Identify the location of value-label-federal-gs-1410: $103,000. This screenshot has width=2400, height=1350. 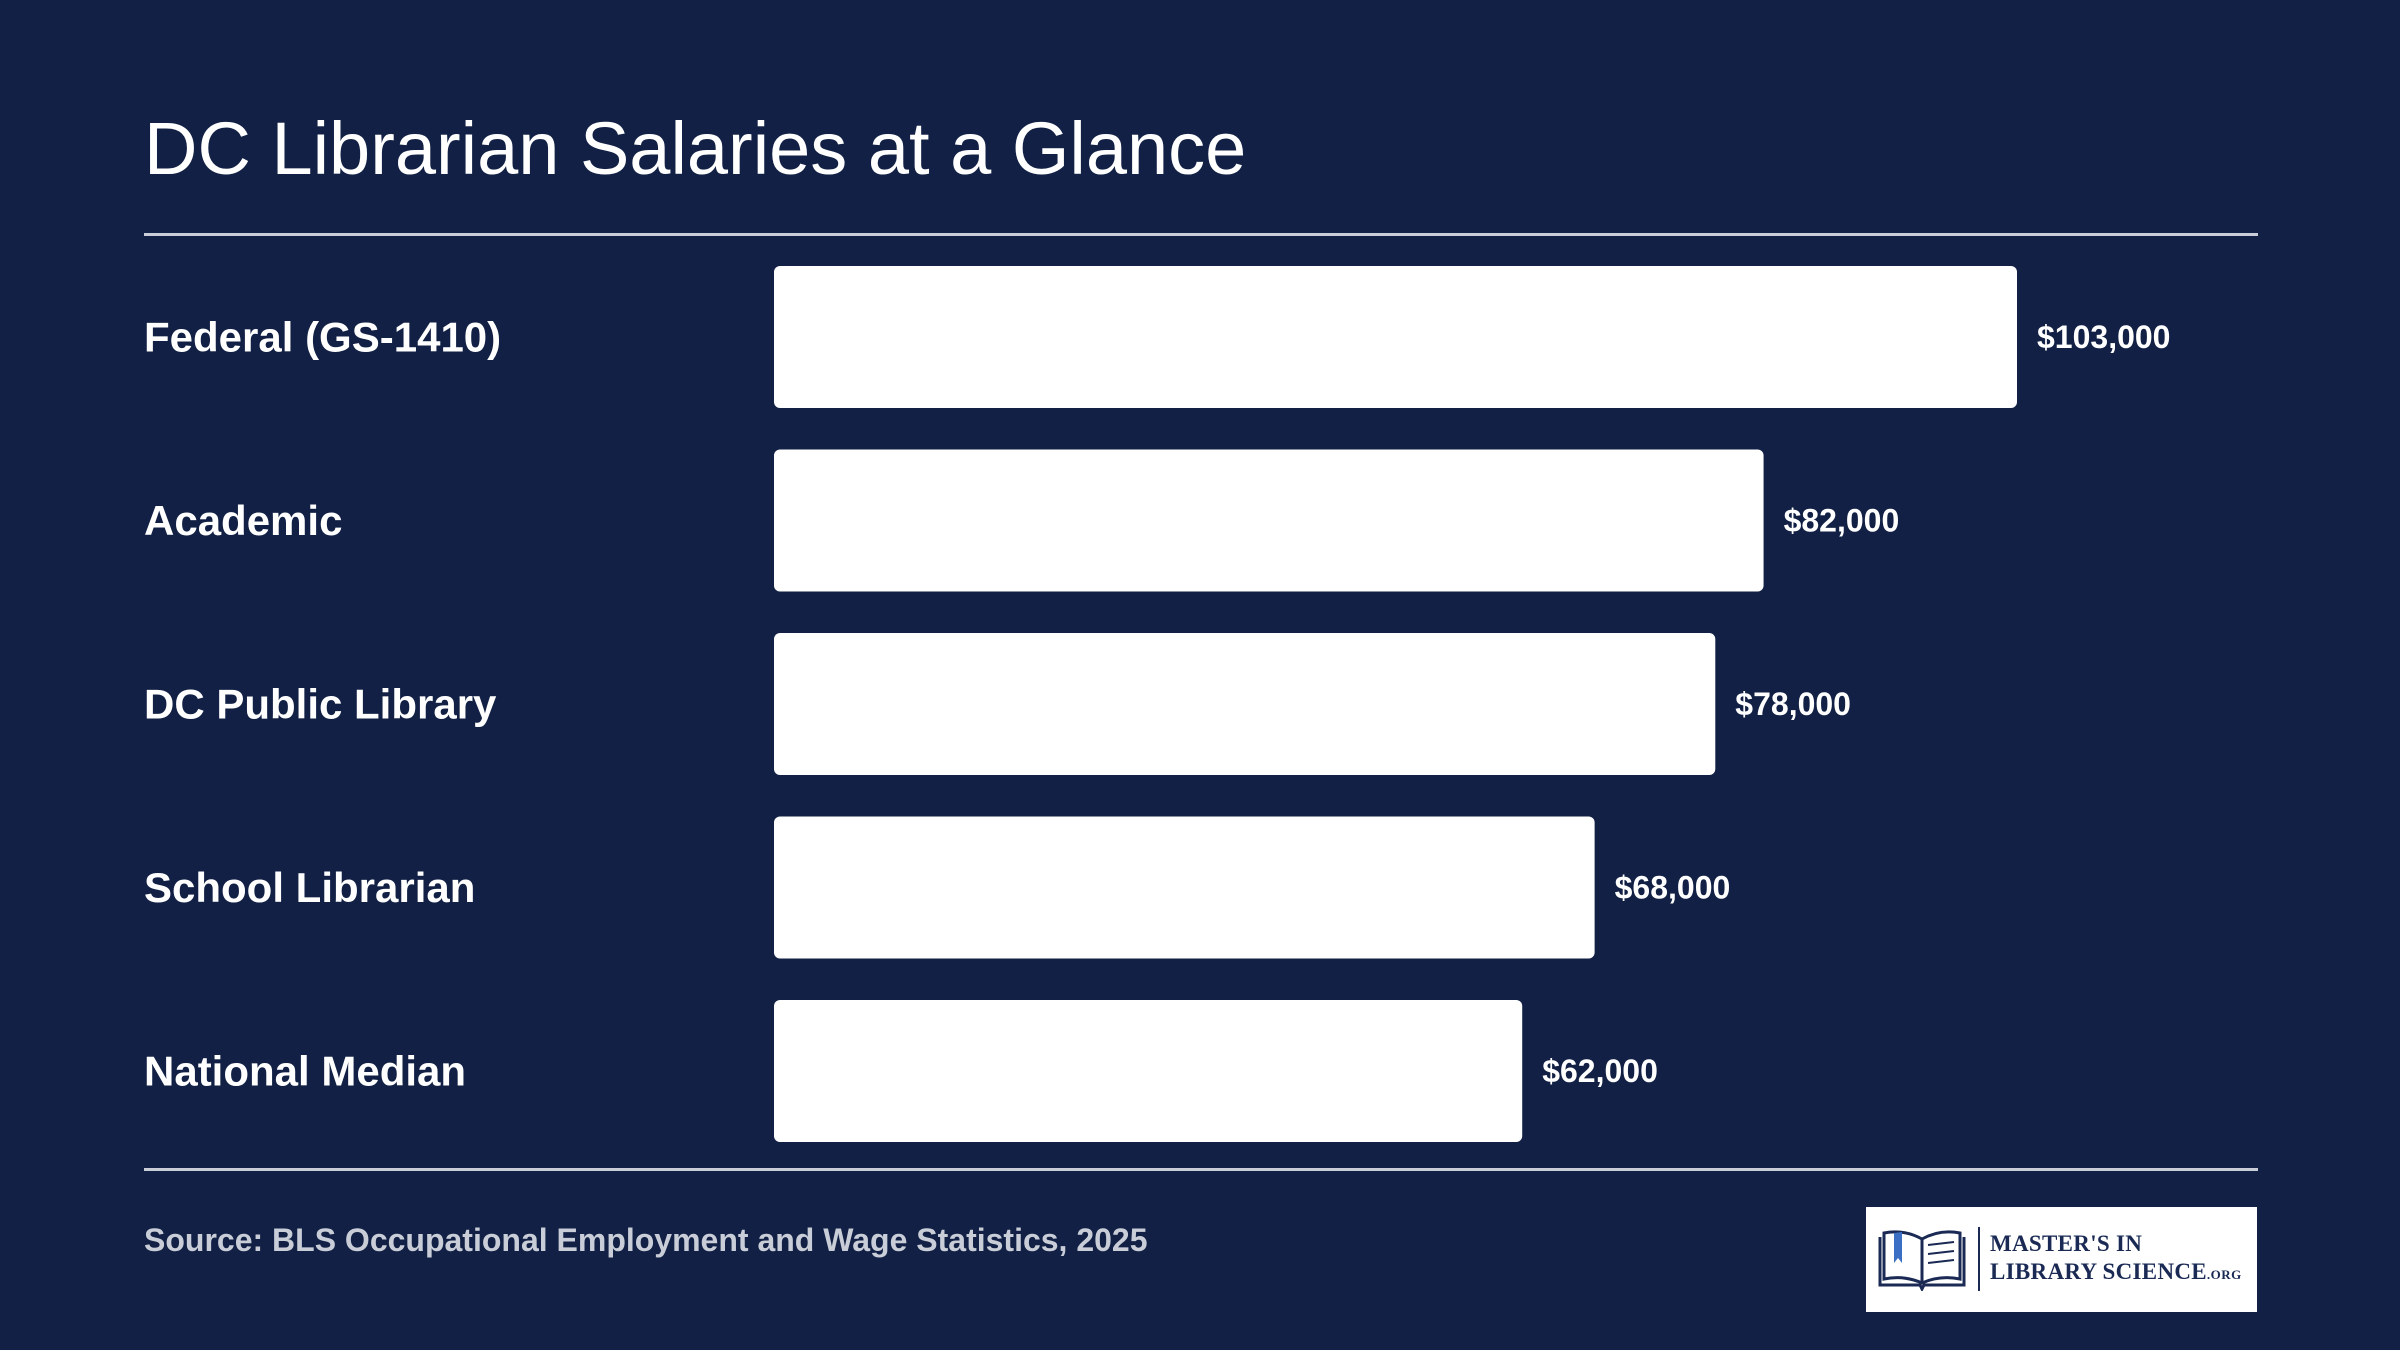
(2103, 337).